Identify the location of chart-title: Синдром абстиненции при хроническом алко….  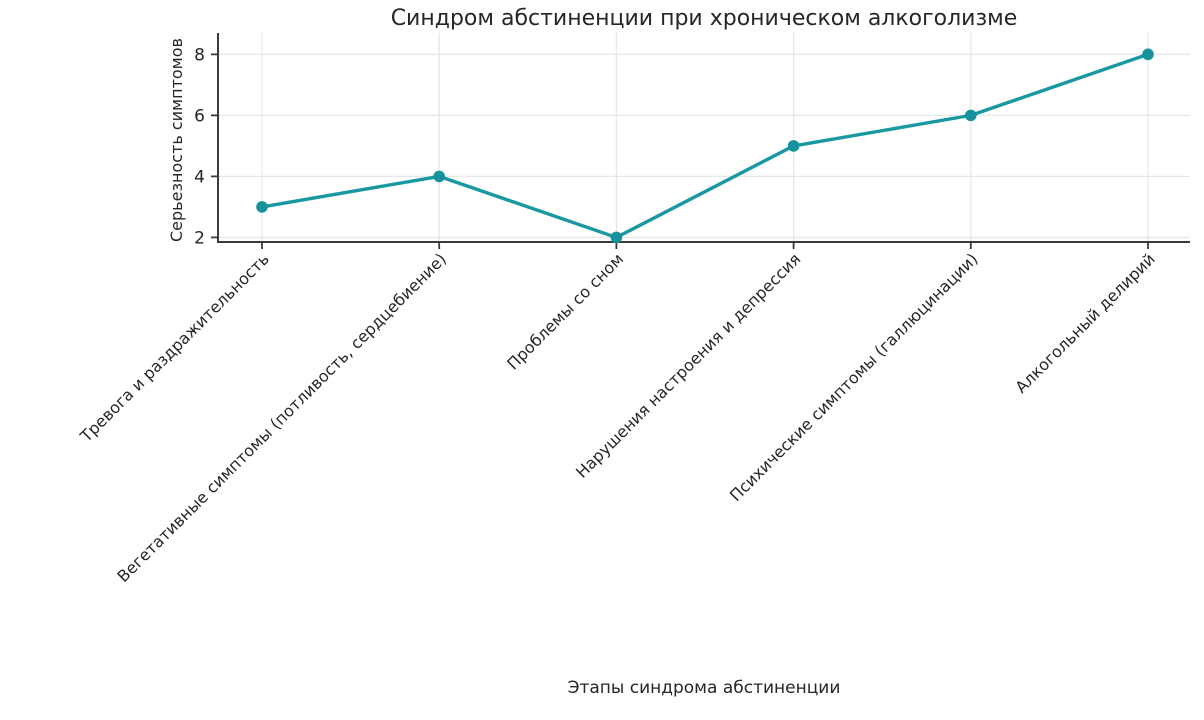
(704, 18).